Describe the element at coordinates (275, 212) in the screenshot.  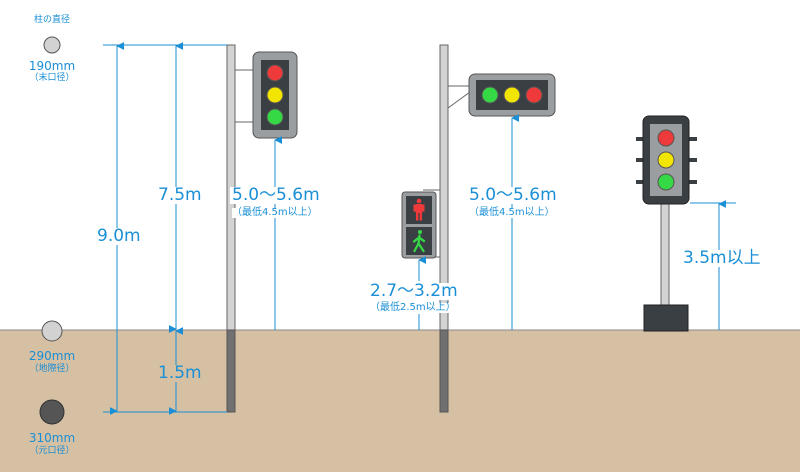
I see `pole1-signal-height-note: （最低4.5m以上）` at that location.